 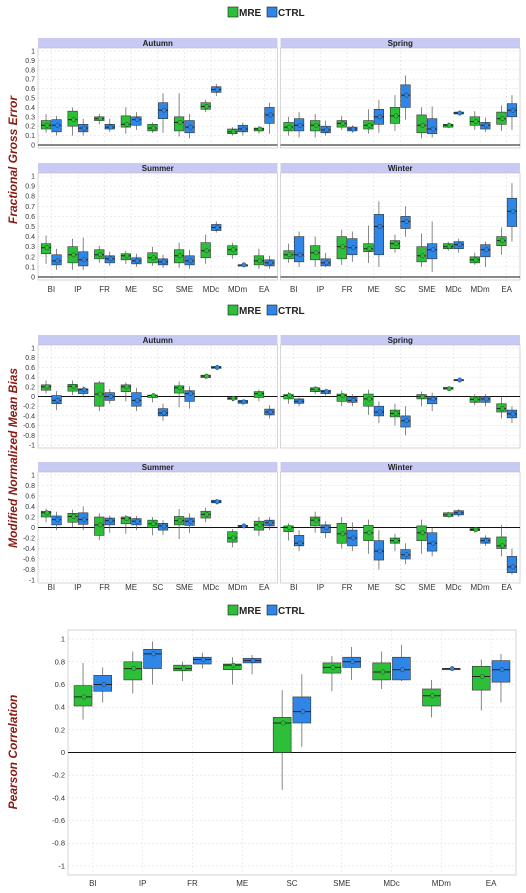 I want to click on y-tick-label: 0.1, so click(x=30, y=267).